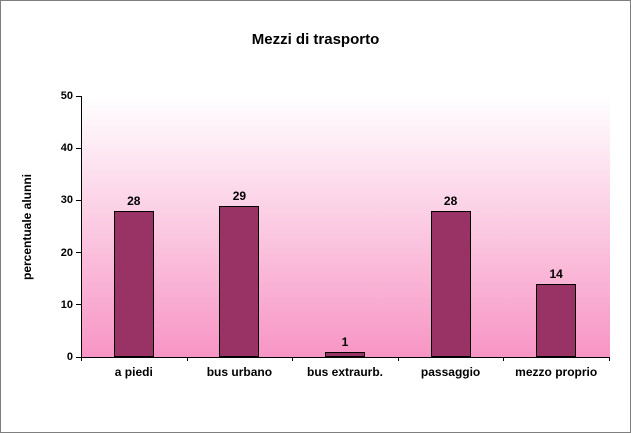  What do you see at coordinates (315, 39) in the screenshot?
I see `chart-title: Mezzi di trasporto` at bounding box center [315, 39].